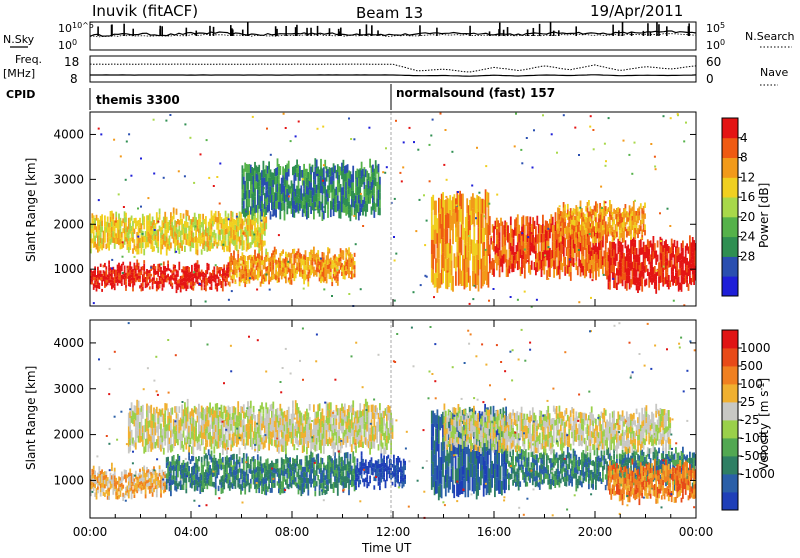 The image size is (800, 558). I want to click on freq-unit-label: [MHz], so click(19, 73).